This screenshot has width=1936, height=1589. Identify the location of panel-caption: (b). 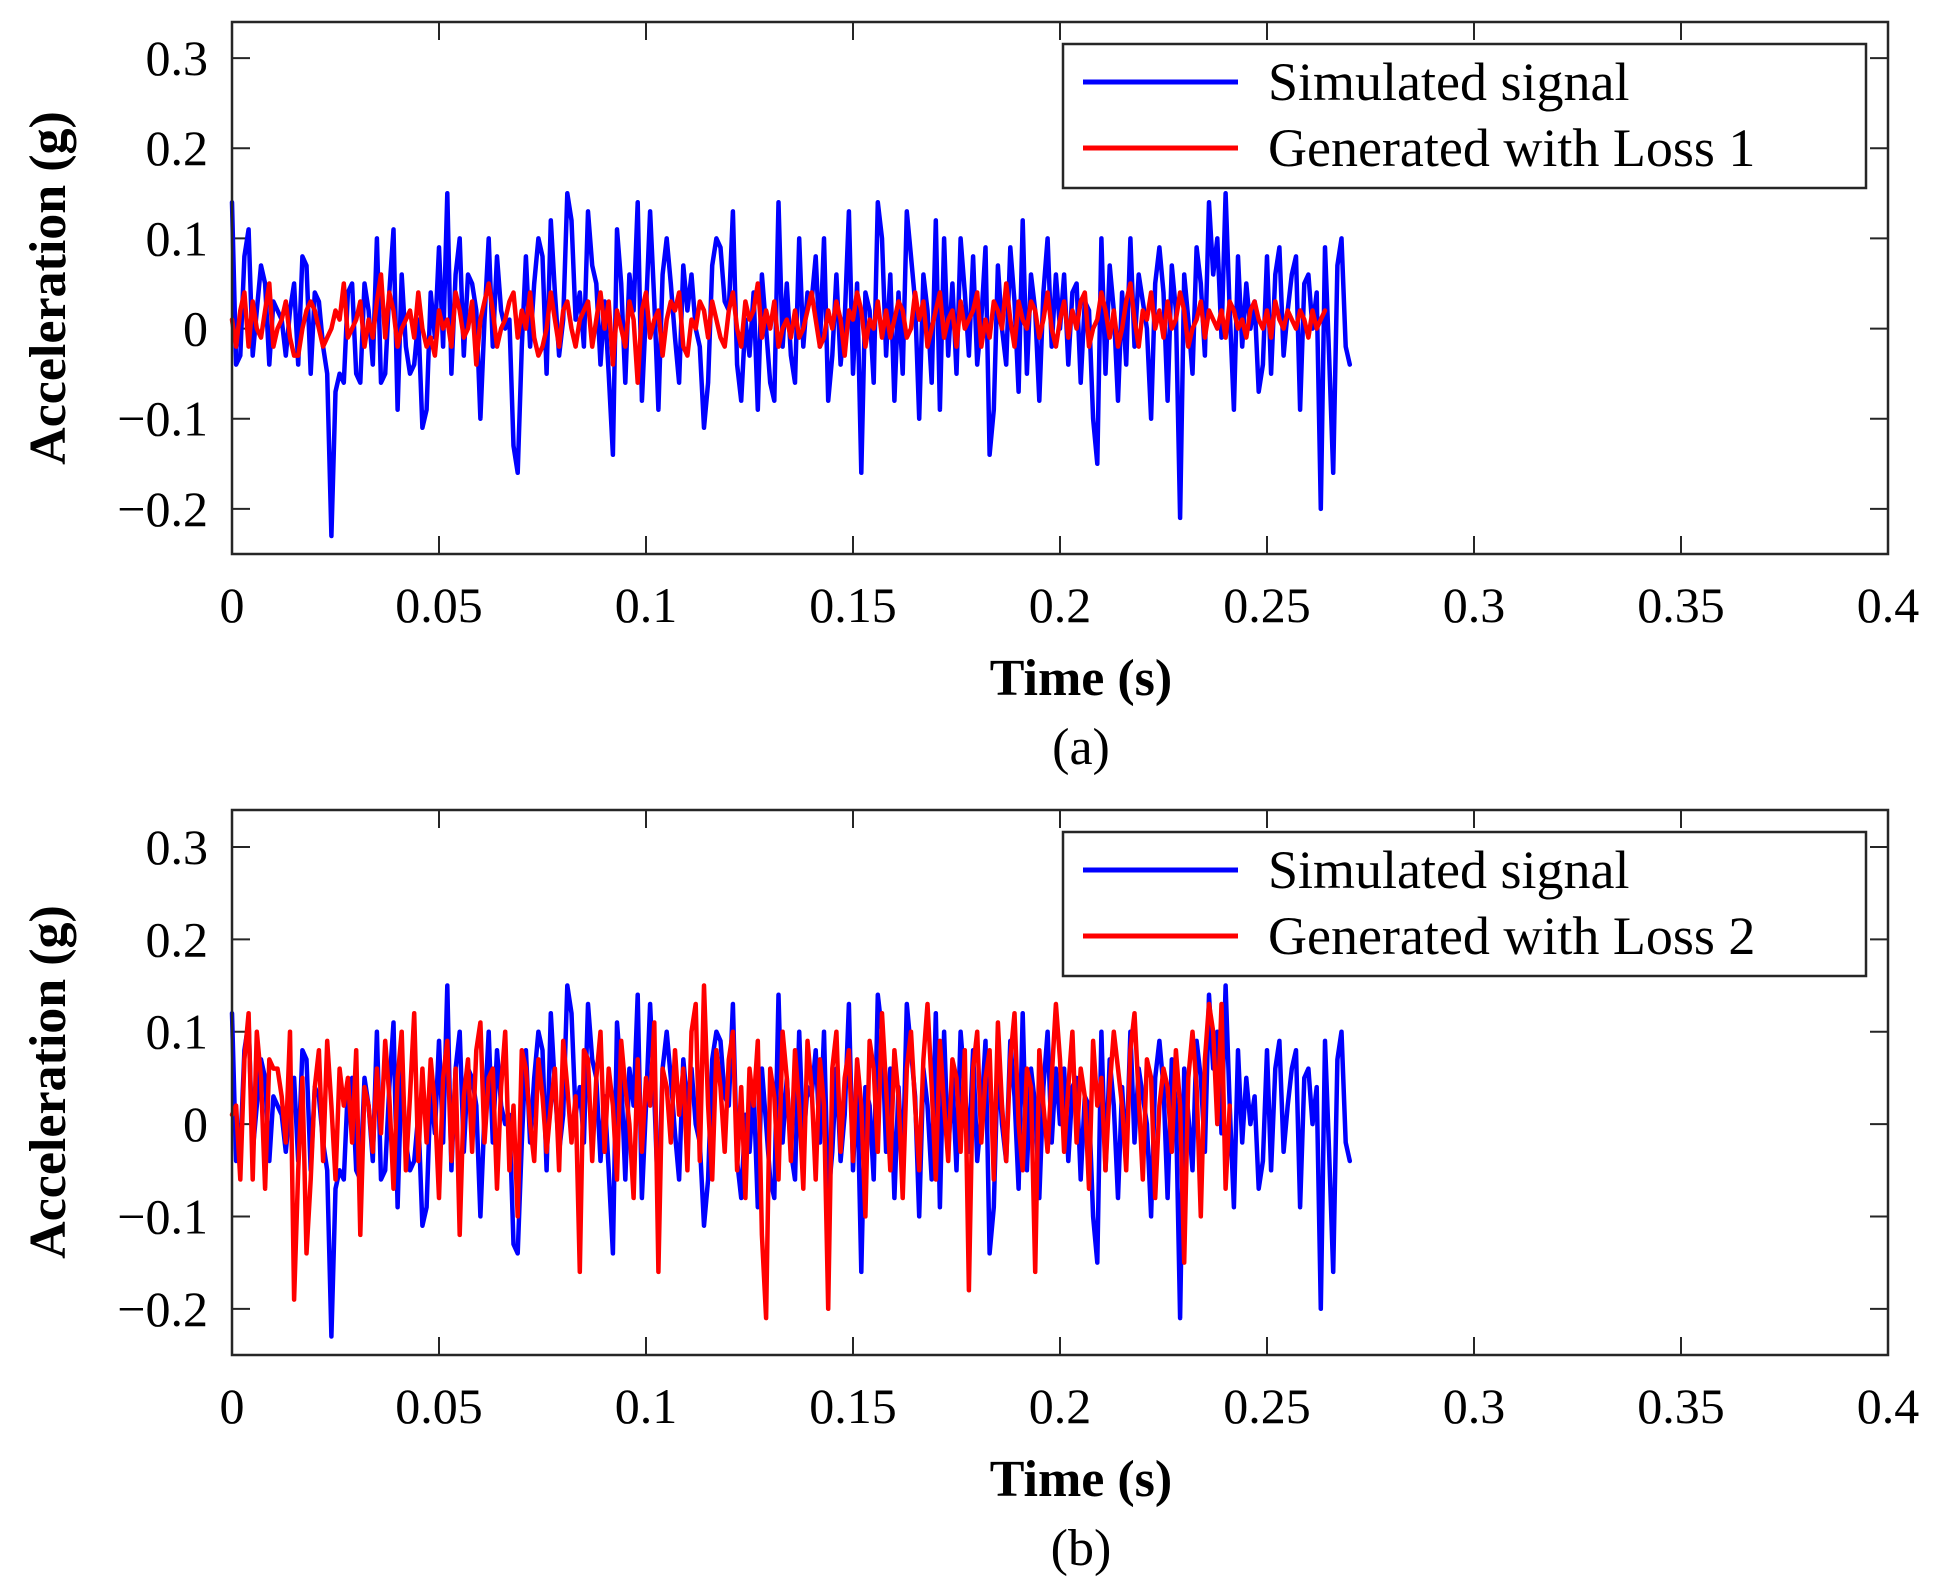
(1081, 1548).